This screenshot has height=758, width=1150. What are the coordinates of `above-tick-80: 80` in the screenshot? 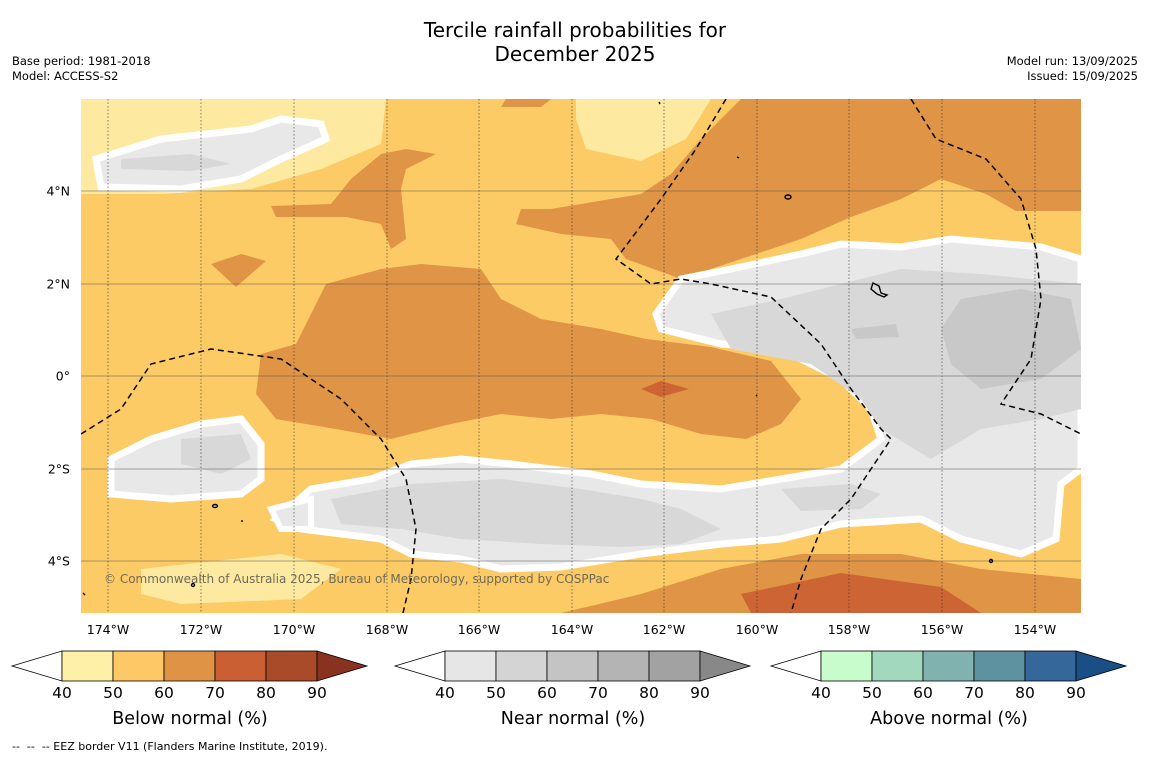 It's located at (1025, 693).